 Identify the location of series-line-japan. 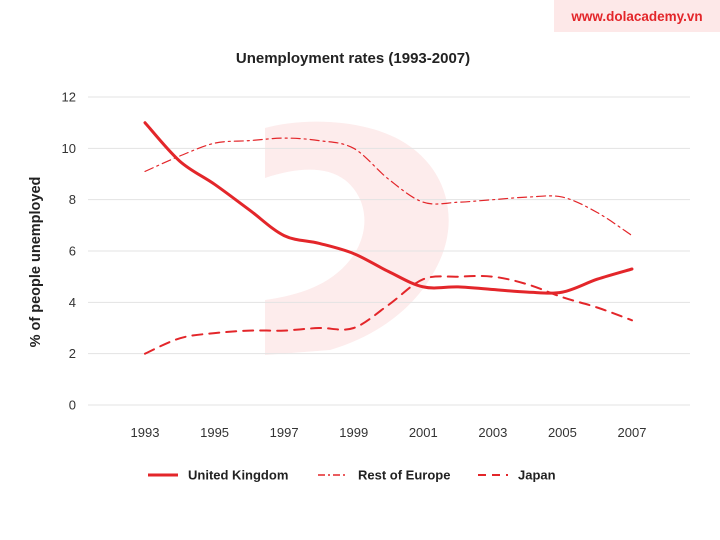
(388, 314).